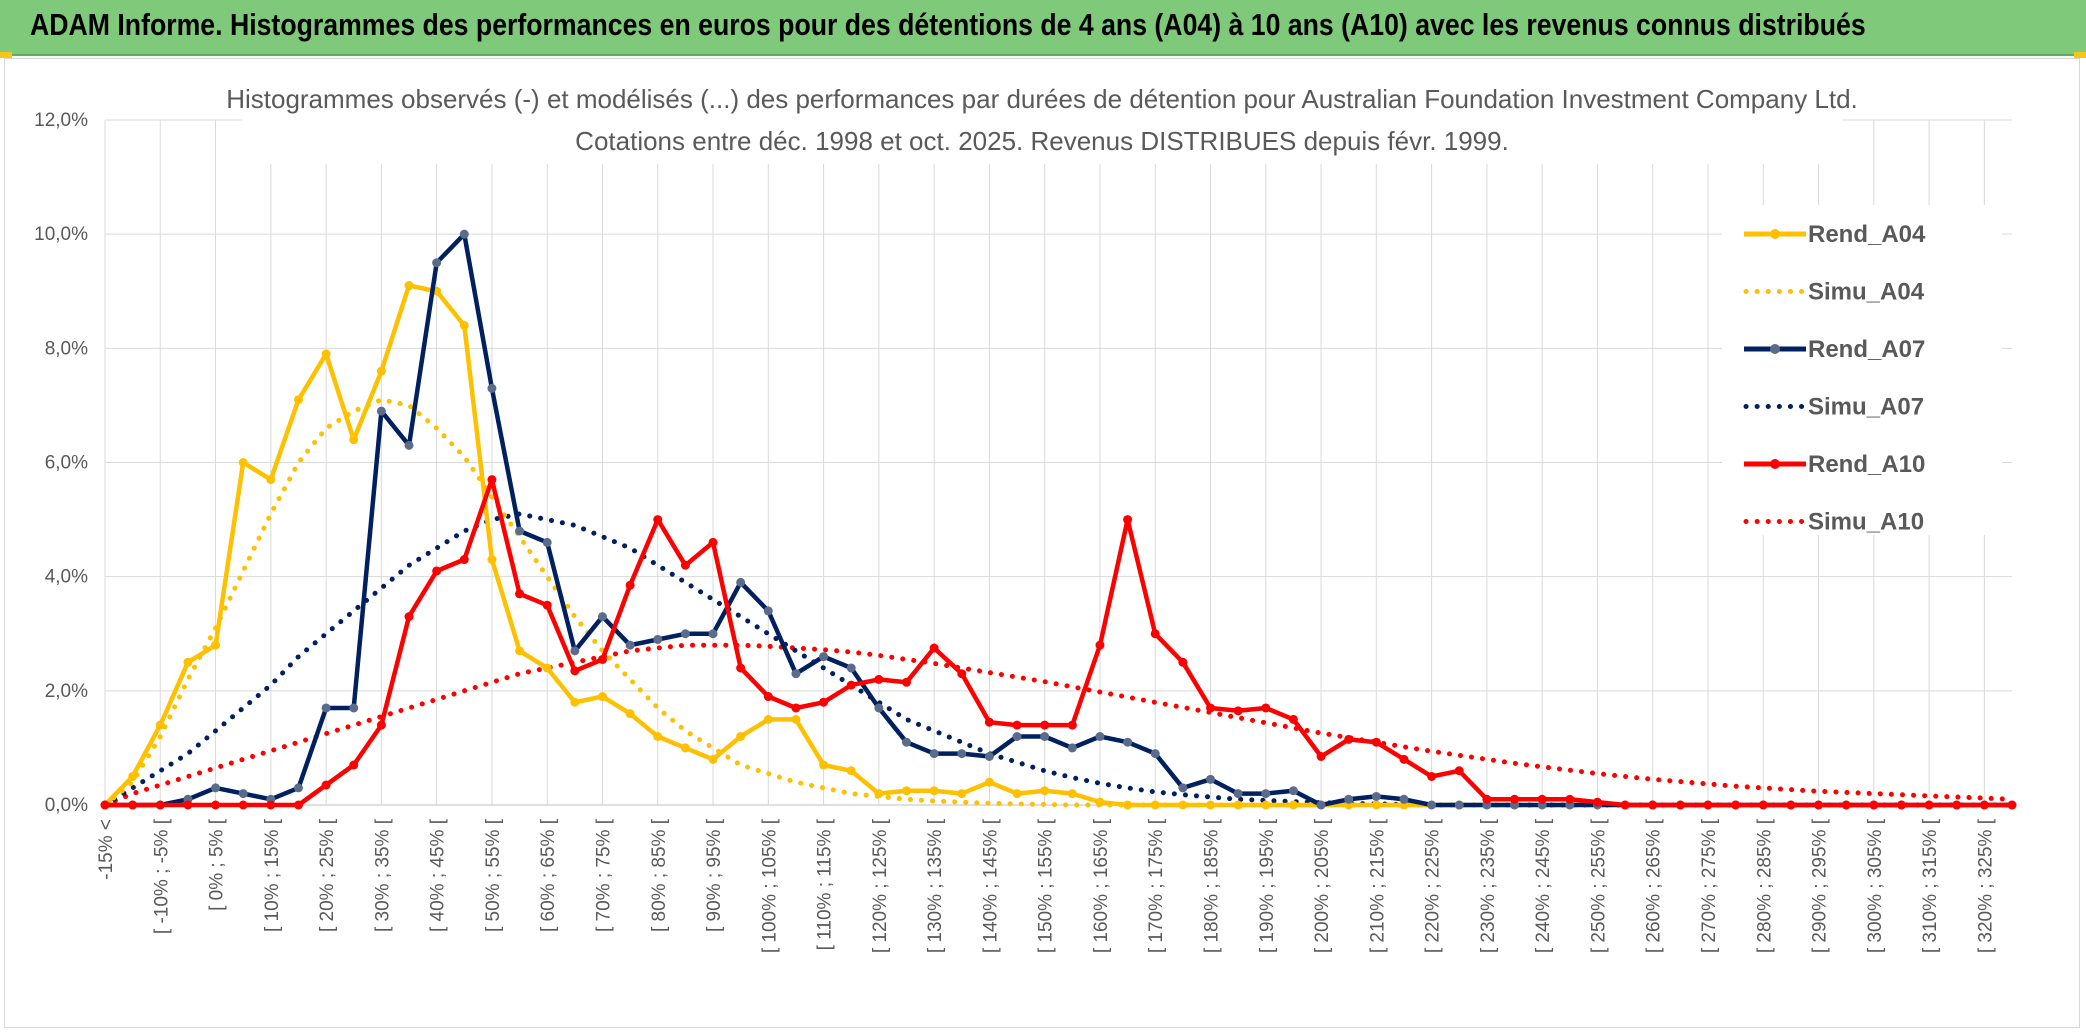  What do you see at coordinates (1866, 407) in the screenshot?
I see `legend-label: Simu_A07` at bounding box center [1866, 407].